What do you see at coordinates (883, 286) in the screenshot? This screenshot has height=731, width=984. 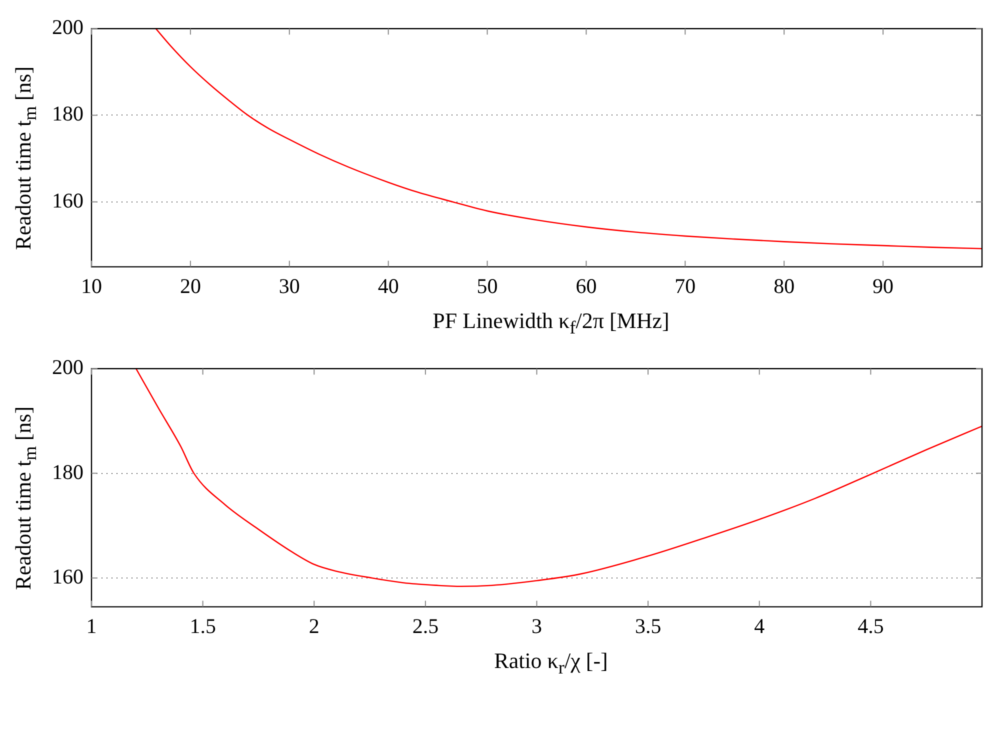 I see `x-tick-label: 90` at bounding box center [883, 286].